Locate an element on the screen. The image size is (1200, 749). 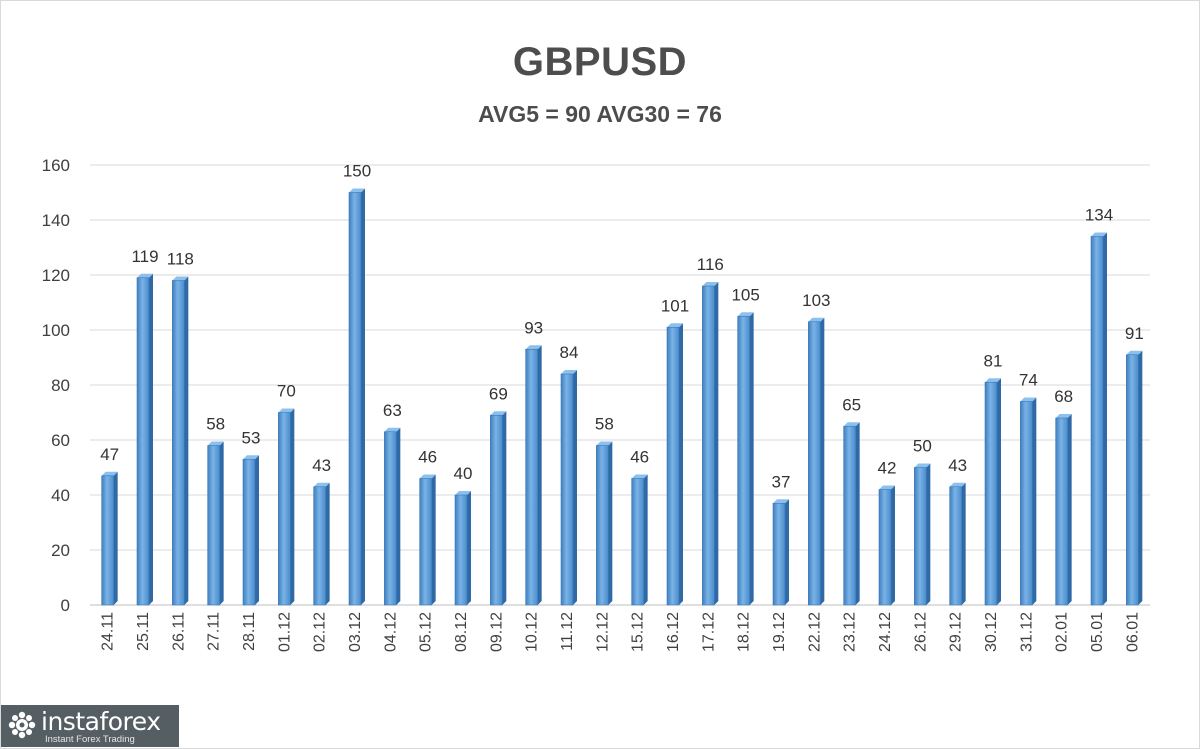
x-tick-label: 06.01 is located at coordinates (1132, 632).